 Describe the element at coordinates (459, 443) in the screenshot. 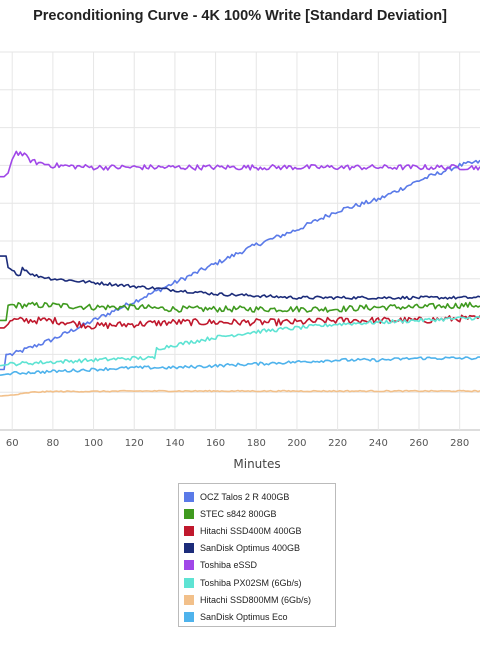

I see `x-tick-label: 280` at that location.